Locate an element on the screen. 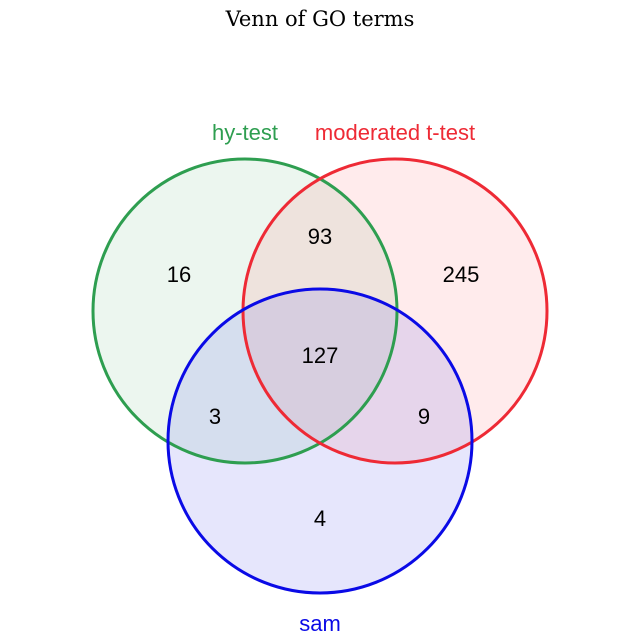  count-hy-sam: 3 is located at coordinates (215, 416).